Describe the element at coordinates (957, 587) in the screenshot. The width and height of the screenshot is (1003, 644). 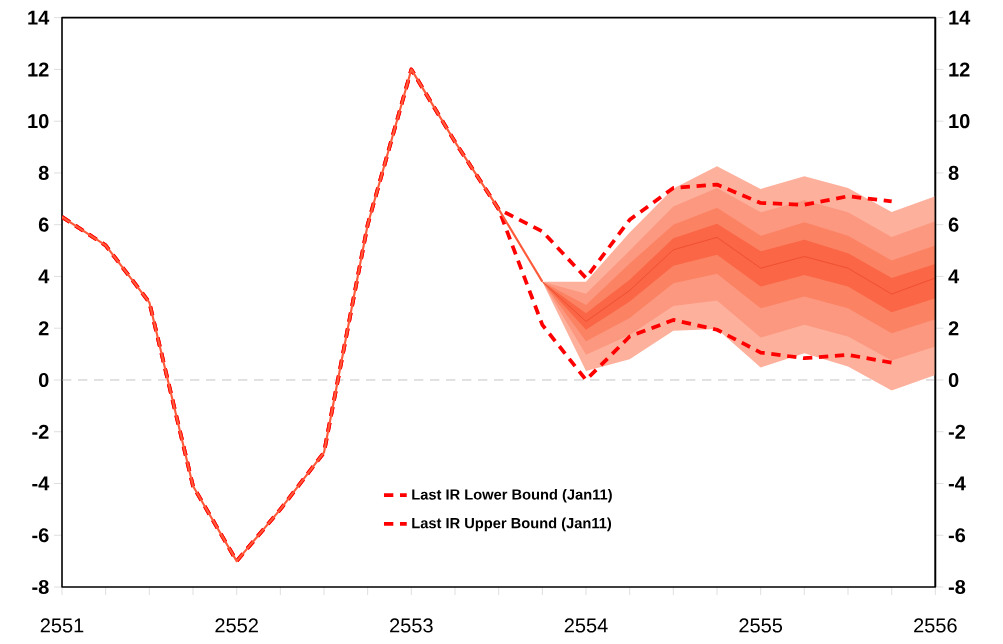
I see `y2-tick-label: -8` at that location.